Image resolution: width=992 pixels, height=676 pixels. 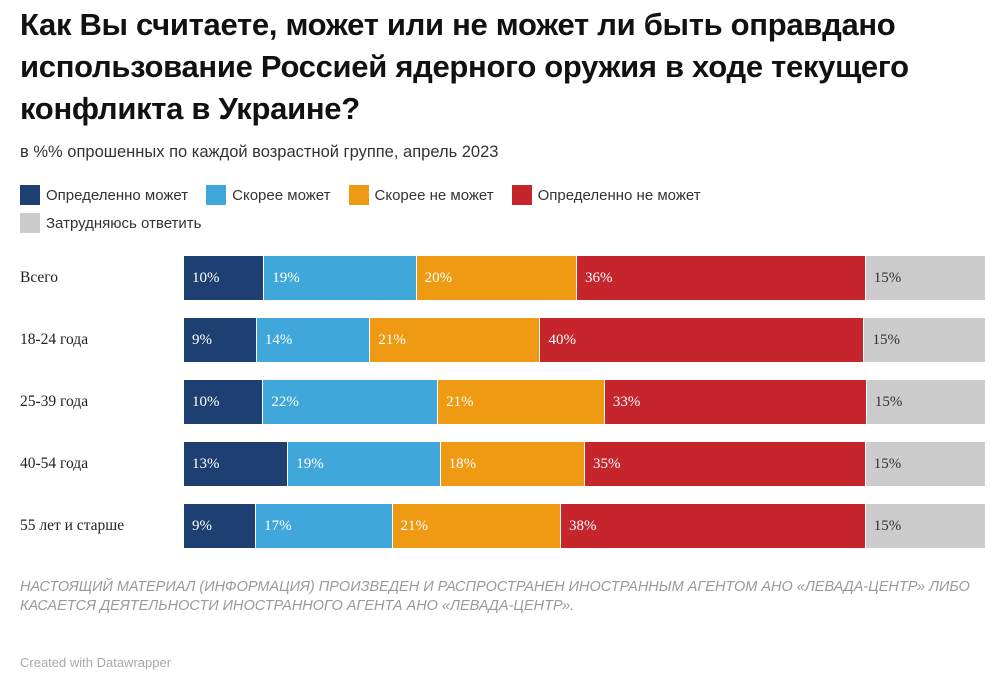 What do you see at coordinates (735, 402) in the screenshot?
I see `bar-segment: 33%` at bounding box center [735, 402].